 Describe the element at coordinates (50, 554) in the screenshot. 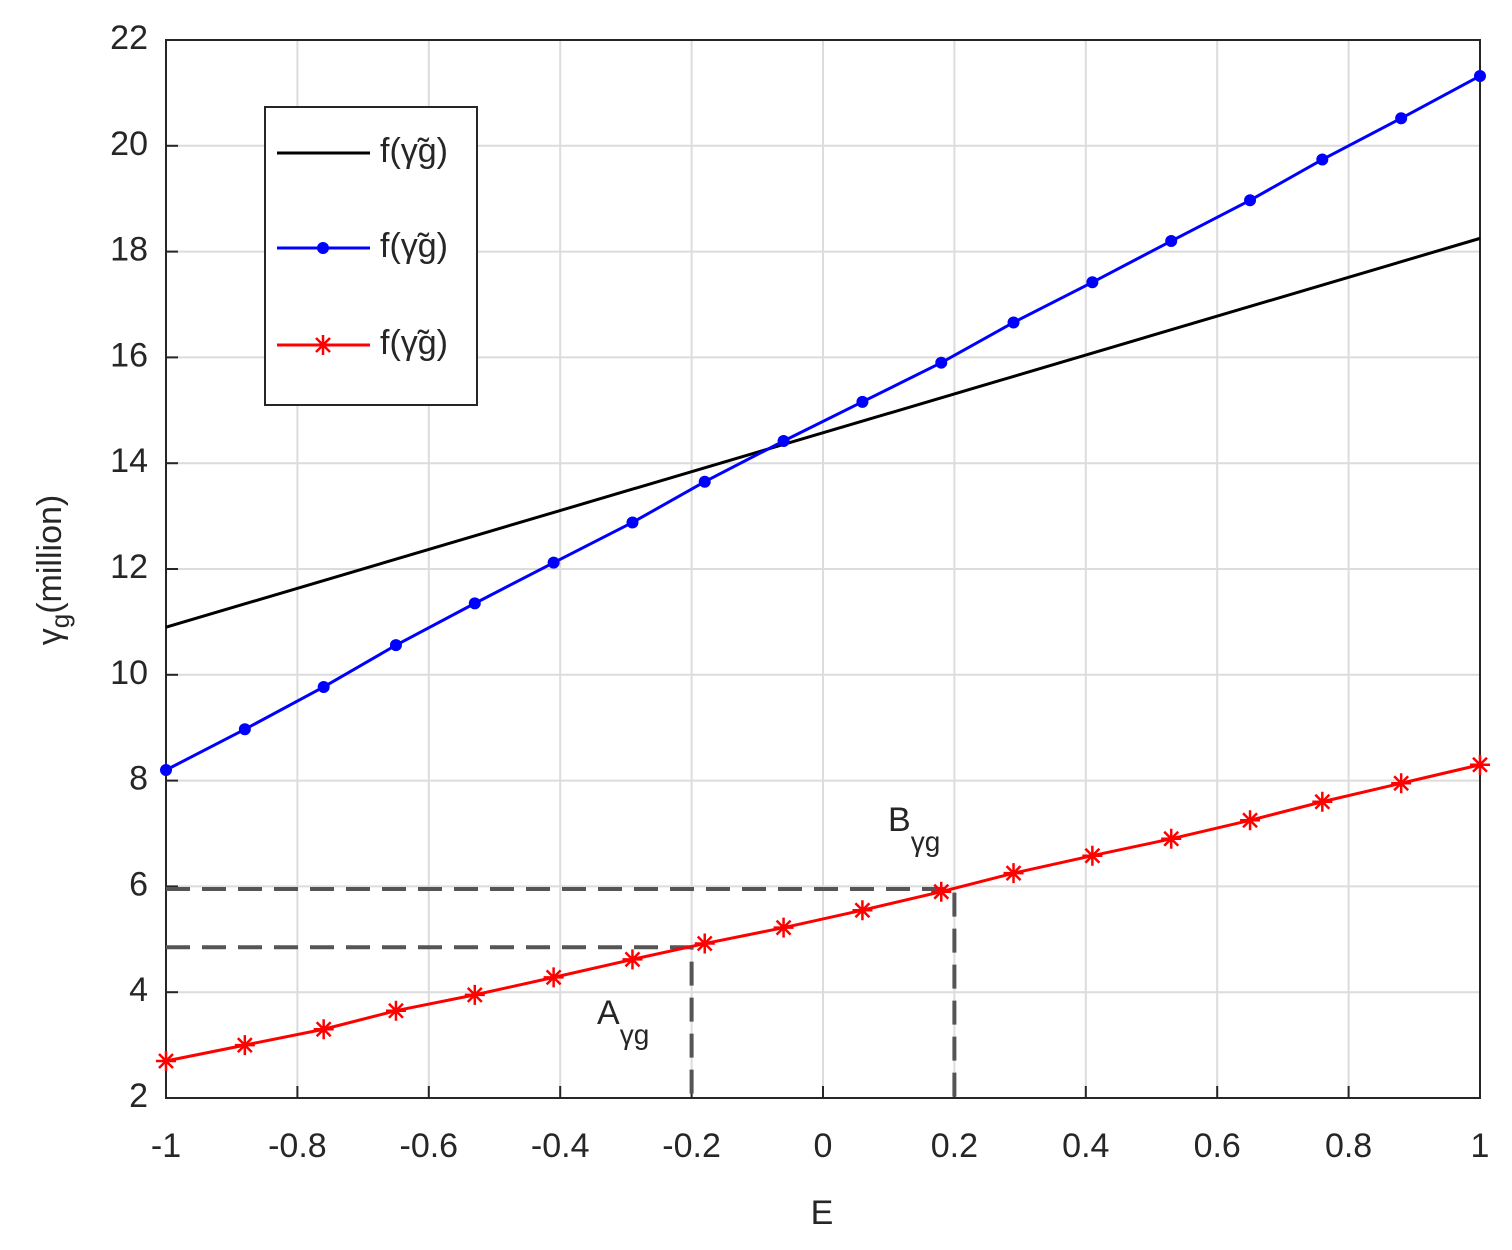

I see `y-label-text: (million)` at that location.